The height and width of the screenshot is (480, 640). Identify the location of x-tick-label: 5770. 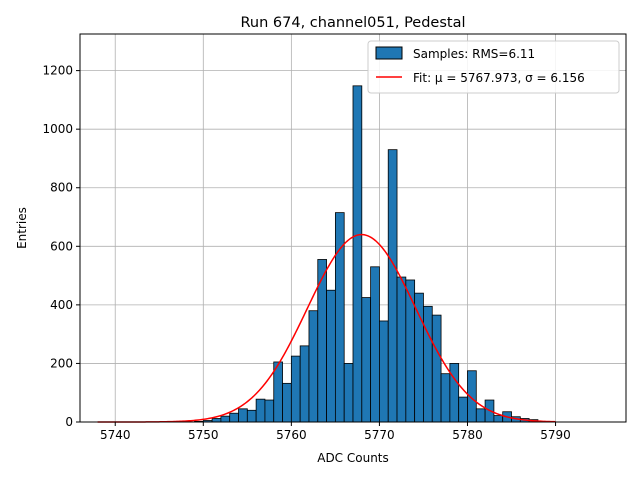
(379, 435).